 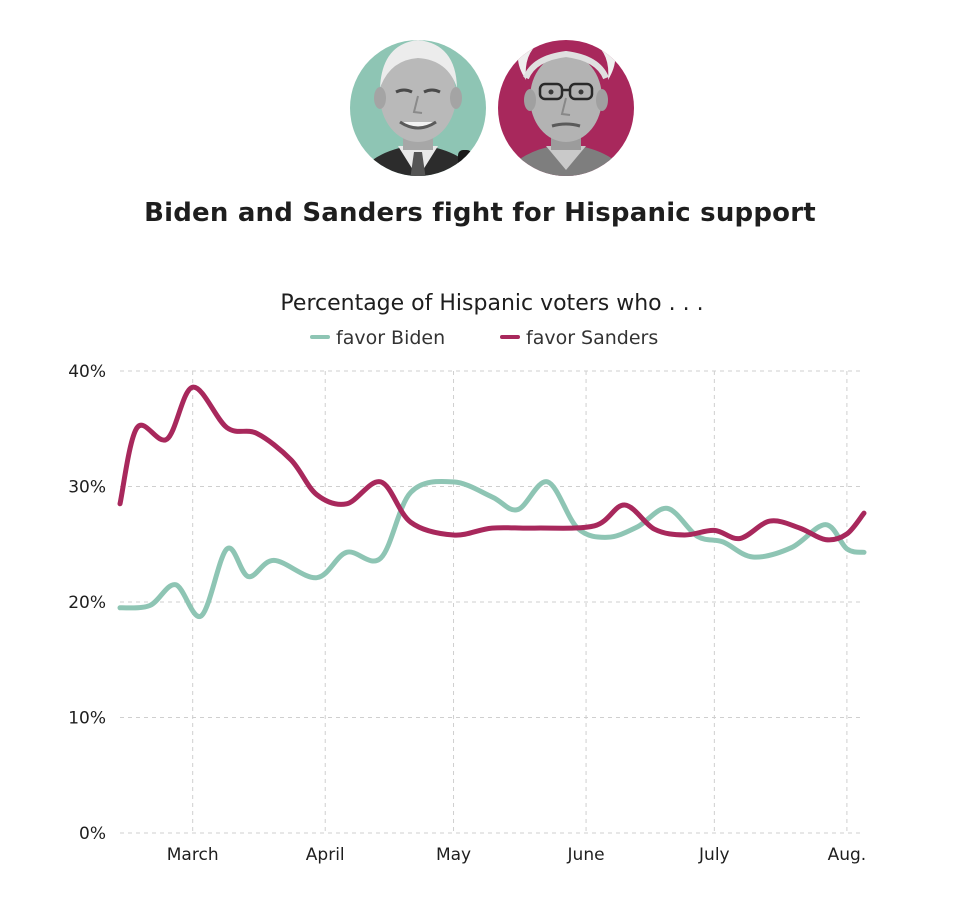 What do you see at coordinates (390, 338) in the screenshot?
I see `legend-label: favor Biden` at bounding box center [390, 338].